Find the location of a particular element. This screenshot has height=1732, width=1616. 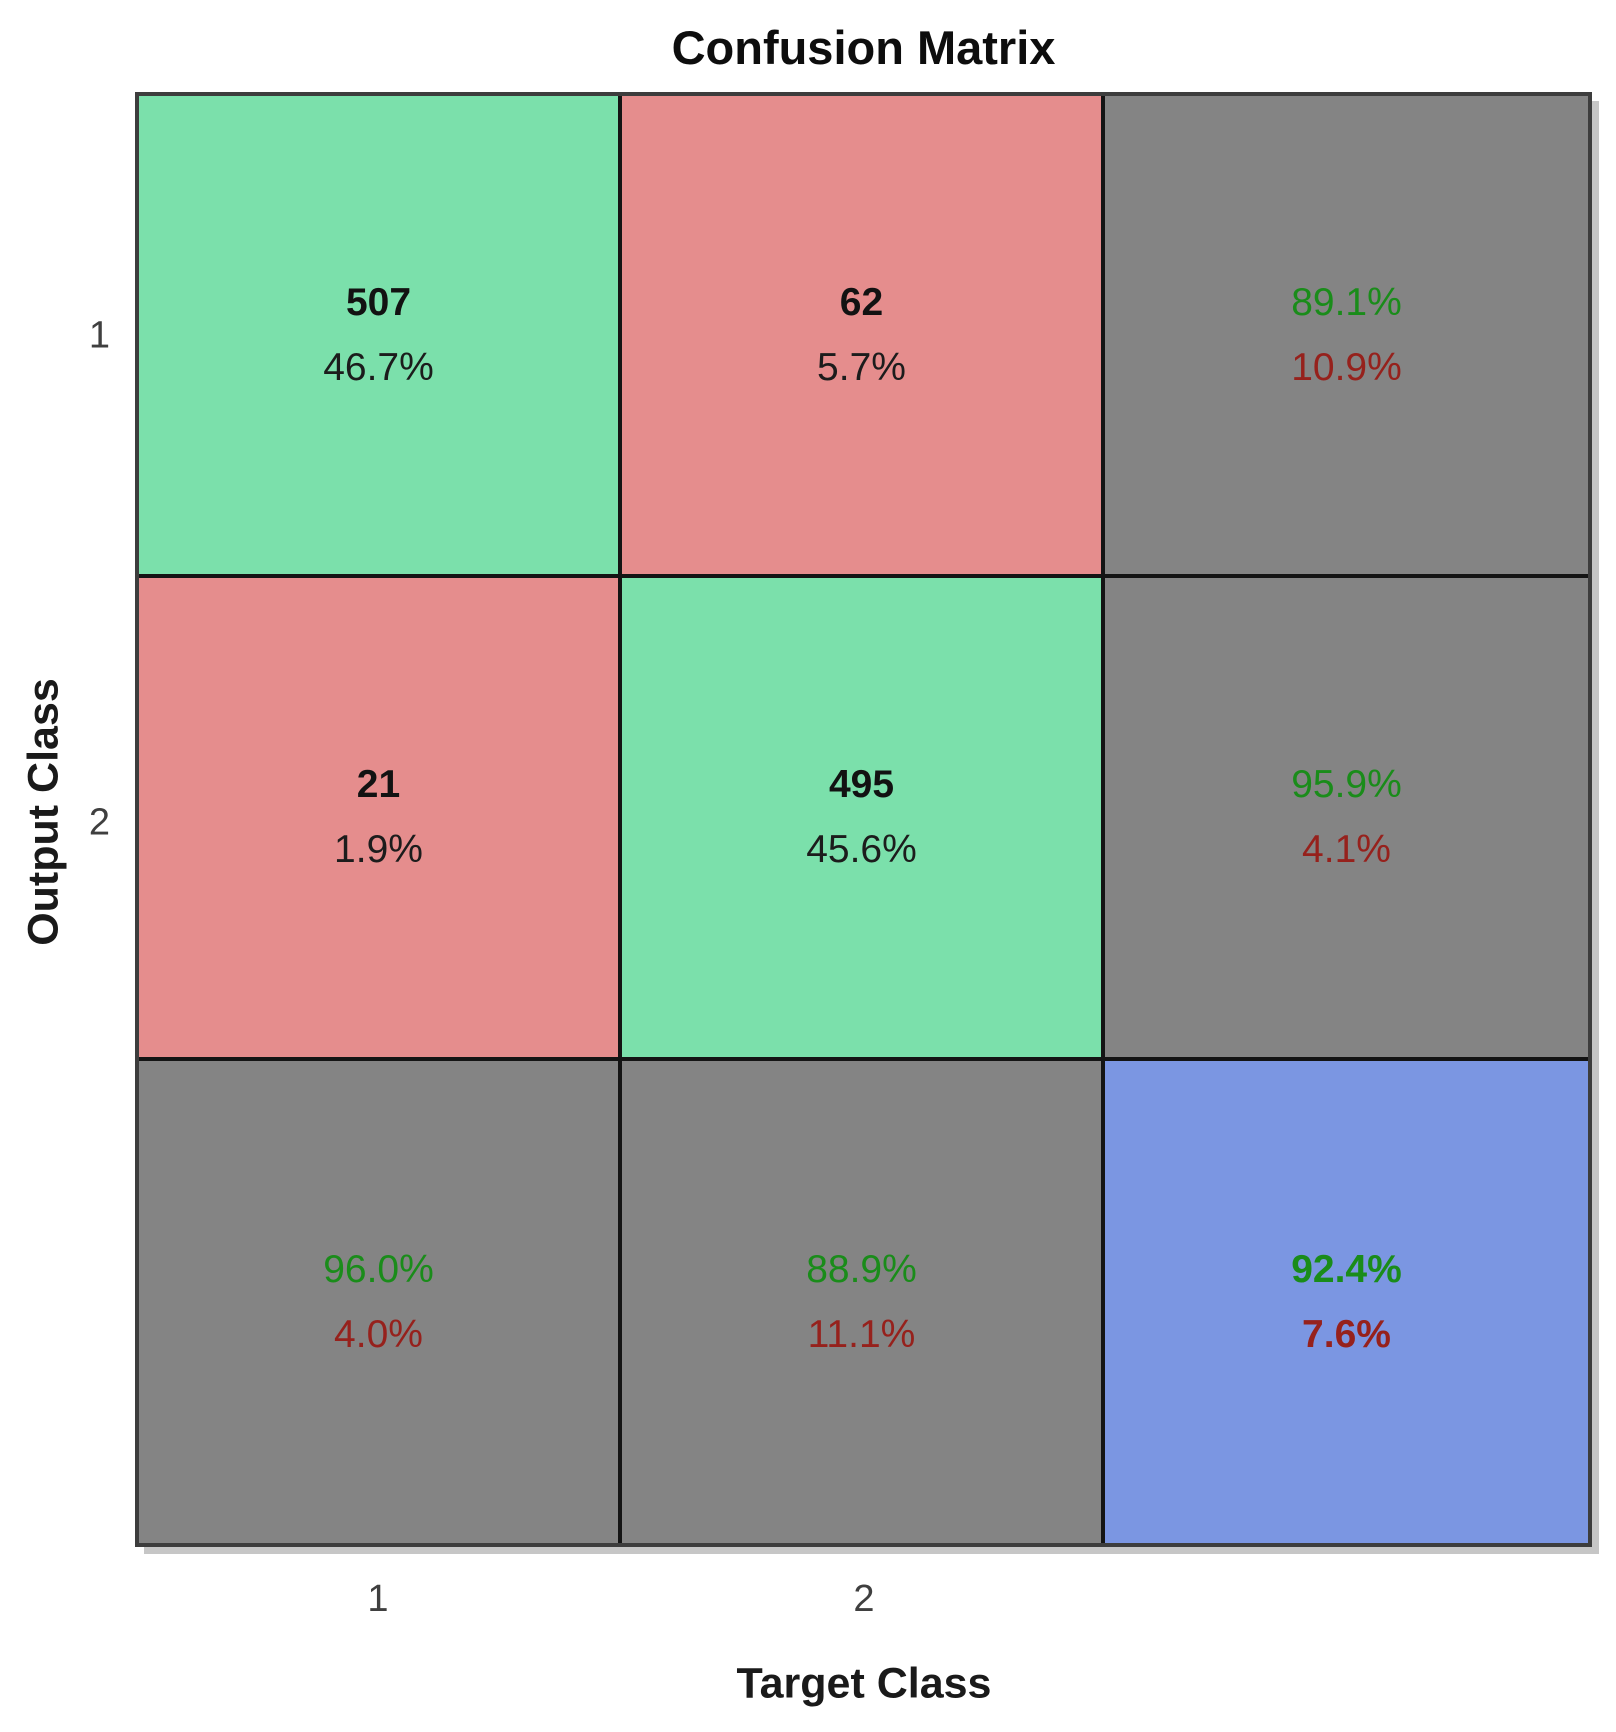

y-axis-tick-2: 2 is located at coordinates (99, 822).